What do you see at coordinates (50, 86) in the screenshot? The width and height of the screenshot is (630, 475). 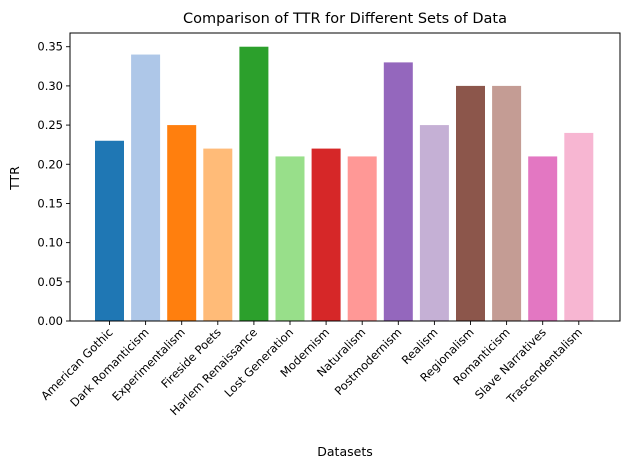 I see `y-tick-label: 0.30` at bounding box center [50, 86].